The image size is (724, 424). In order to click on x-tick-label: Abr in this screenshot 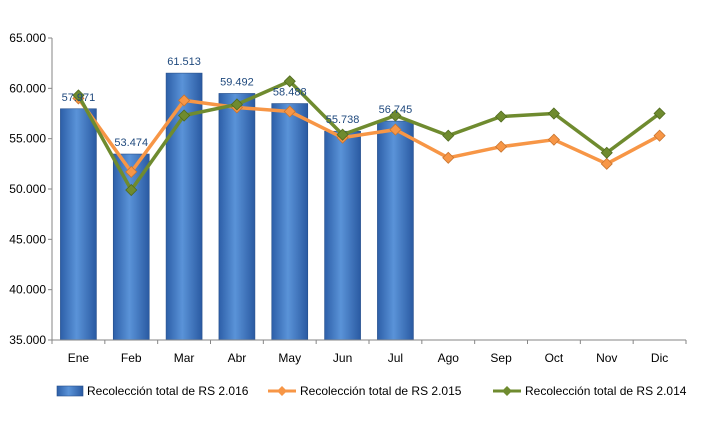, I will do `click(237, 358)`.